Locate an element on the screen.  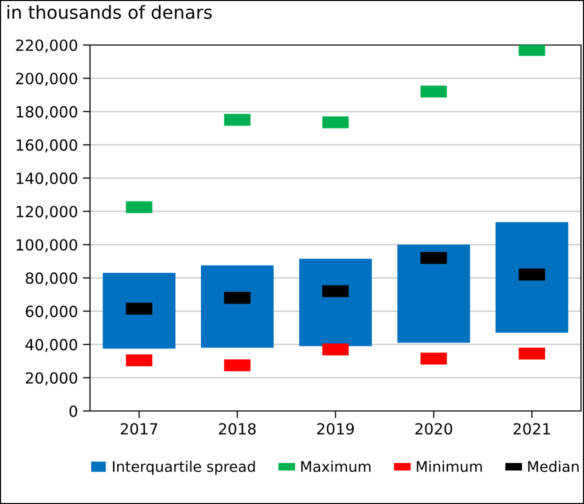
y-tick-label: 140,000 is located at coordinates (47, 179).